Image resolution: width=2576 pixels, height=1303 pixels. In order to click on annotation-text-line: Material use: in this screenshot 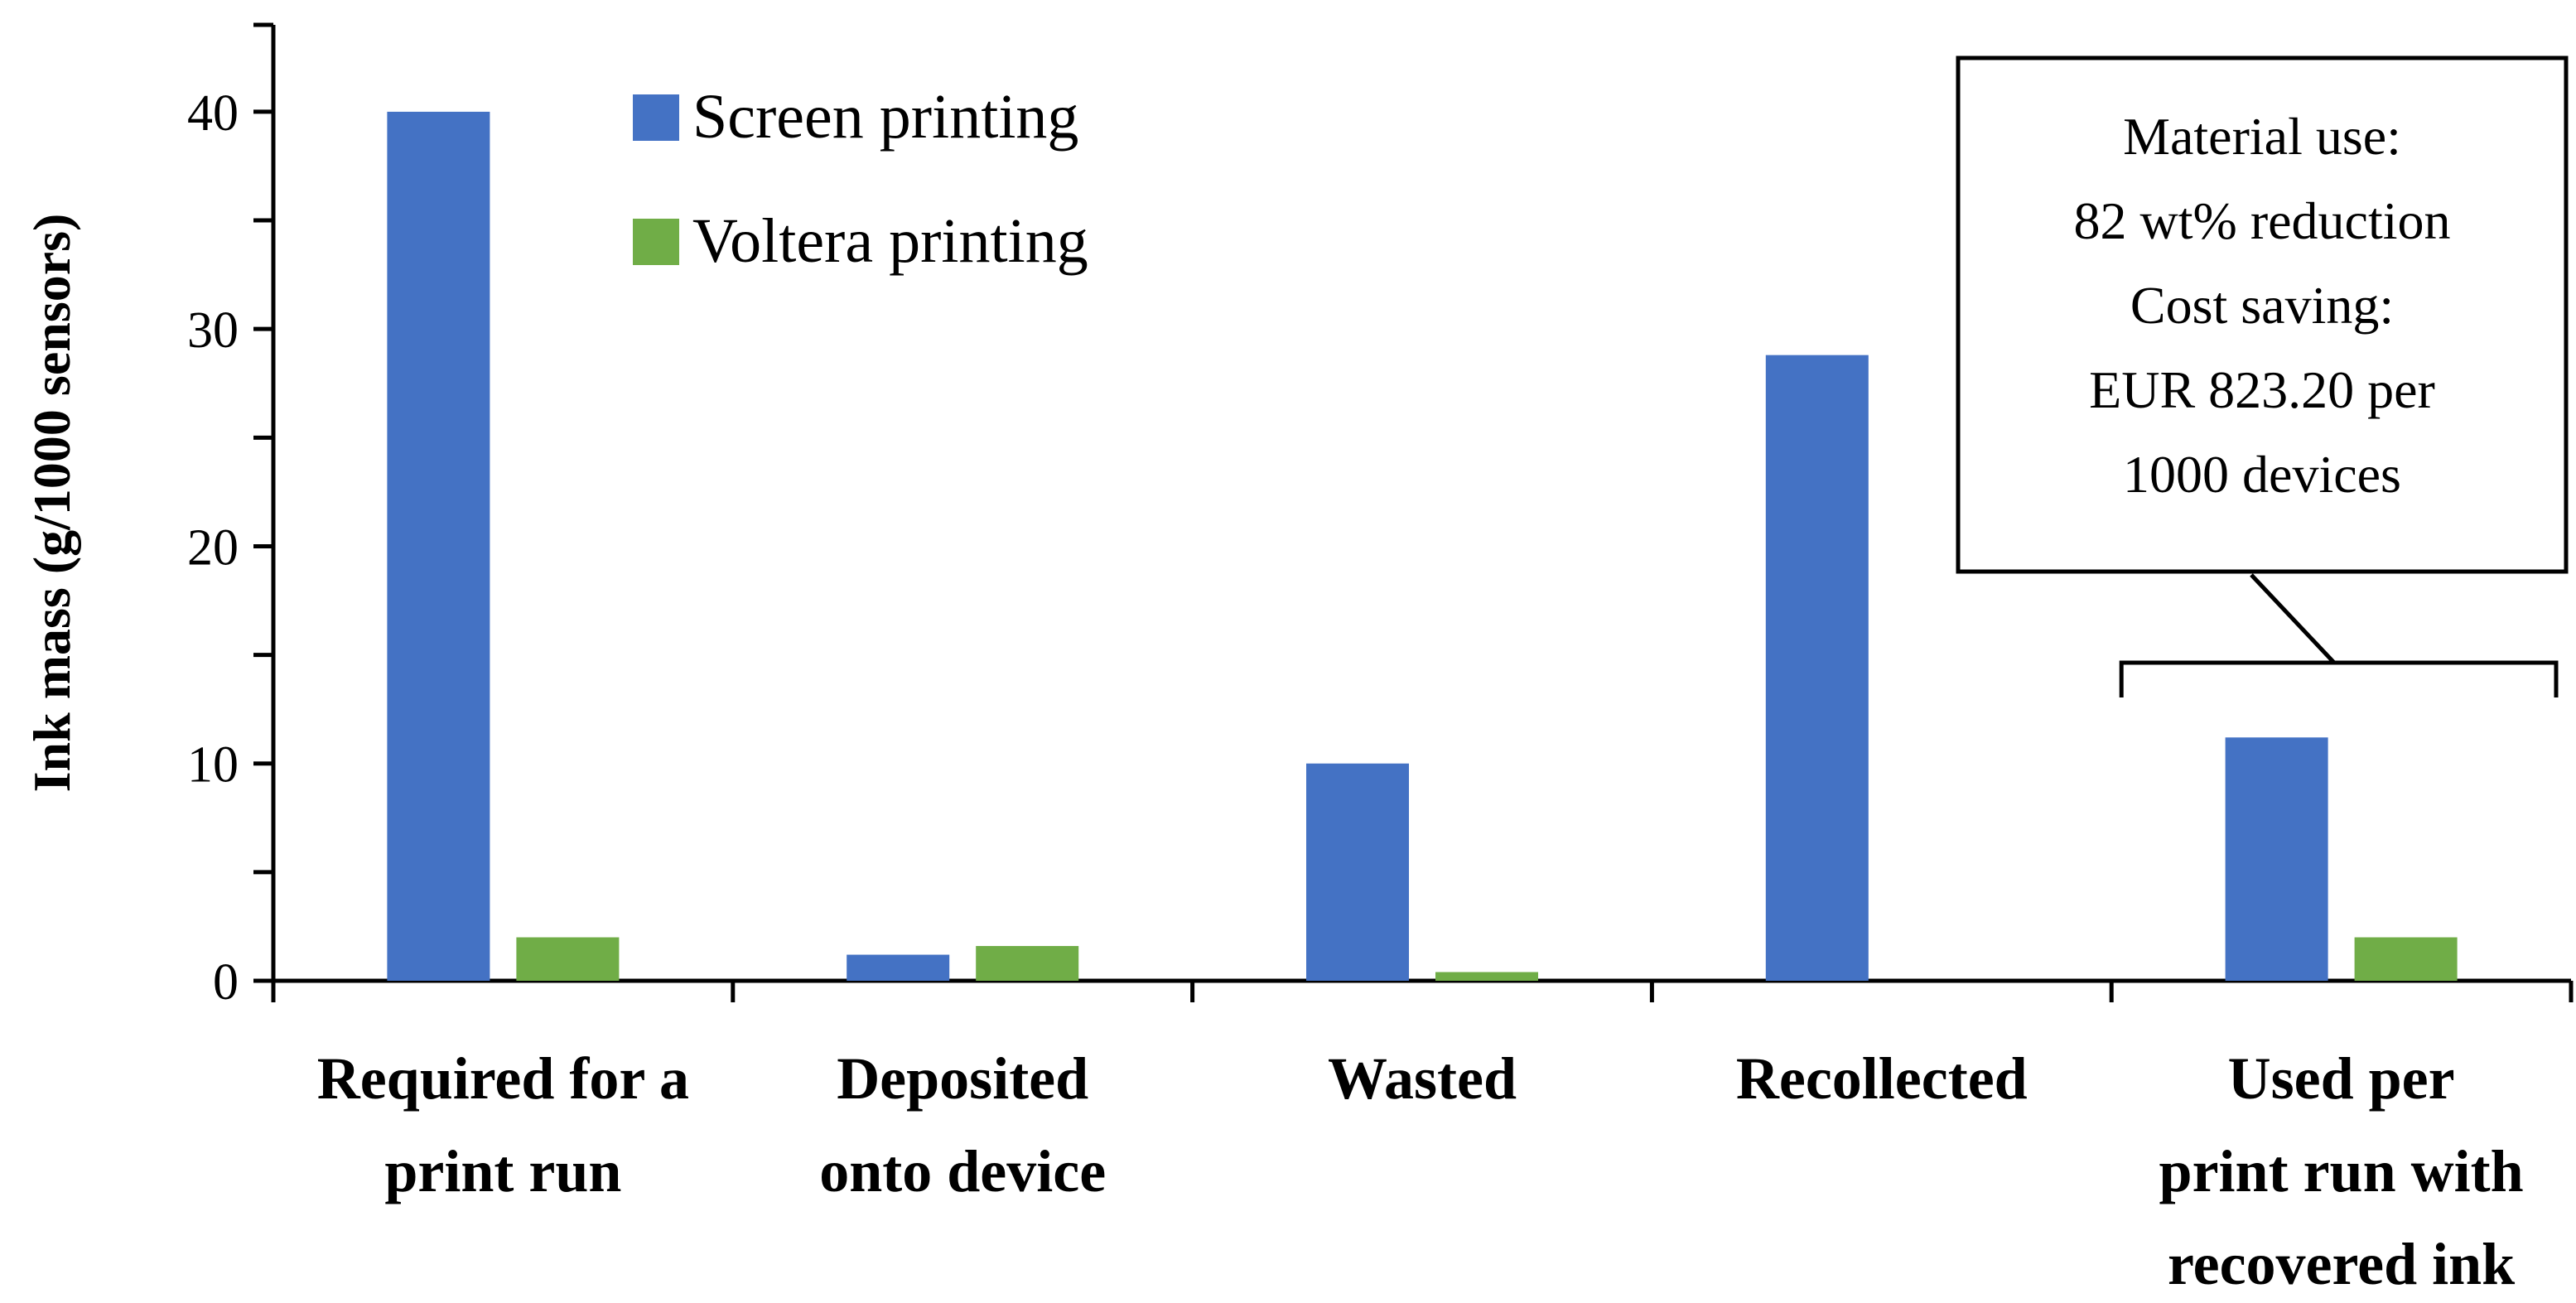, I will do `click(2262, 136)`.